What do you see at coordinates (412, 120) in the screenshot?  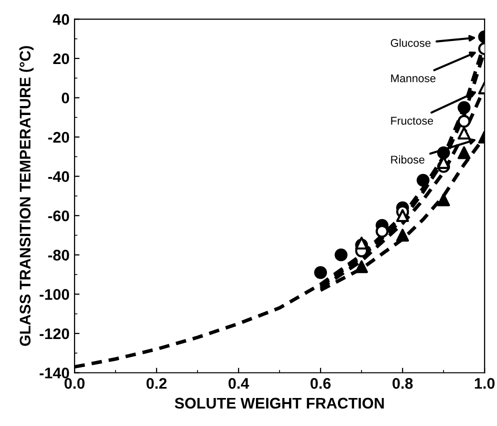 I see `text: Fructose` at bounding box center [412, 120].